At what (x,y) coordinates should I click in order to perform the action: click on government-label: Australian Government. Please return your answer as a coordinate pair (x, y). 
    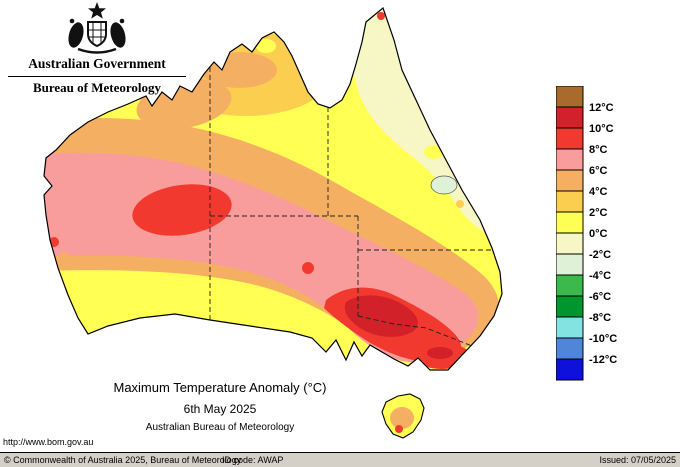
    Looking at the image, I should click on (97, 63).